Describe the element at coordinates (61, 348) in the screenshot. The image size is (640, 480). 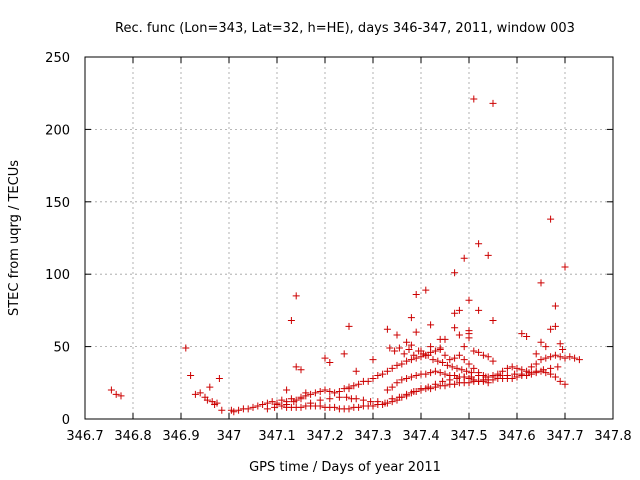
I see `y-tick-label: 50` at that location.